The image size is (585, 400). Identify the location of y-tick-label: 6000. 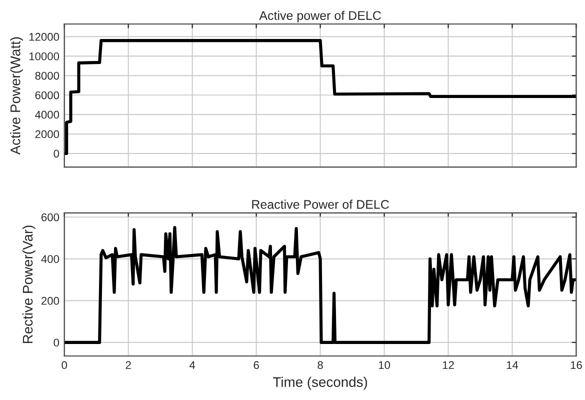
(47, 95).